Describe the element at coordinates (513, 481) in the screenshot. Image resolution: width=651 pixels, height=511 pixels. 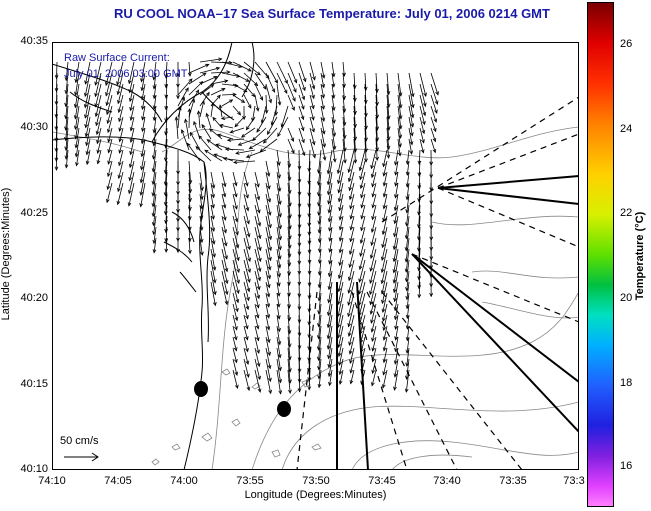
I see `x-tick-label: 73:35` at that location.